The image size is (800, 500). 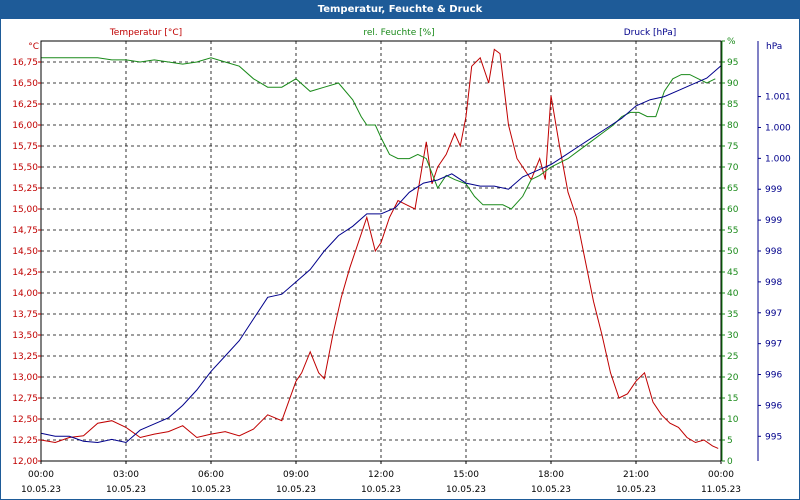 What do you see at coordinates (25, 462) in the screenshot?
I see `temperature-tick-label: 12,00` at bounding box center [25, 462].